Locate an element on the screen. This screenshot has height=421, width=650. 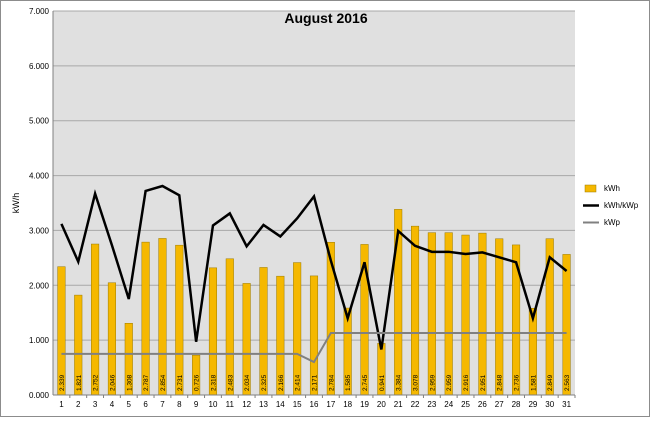
x-tick-label: 23 is located at coordinates (431, 404).